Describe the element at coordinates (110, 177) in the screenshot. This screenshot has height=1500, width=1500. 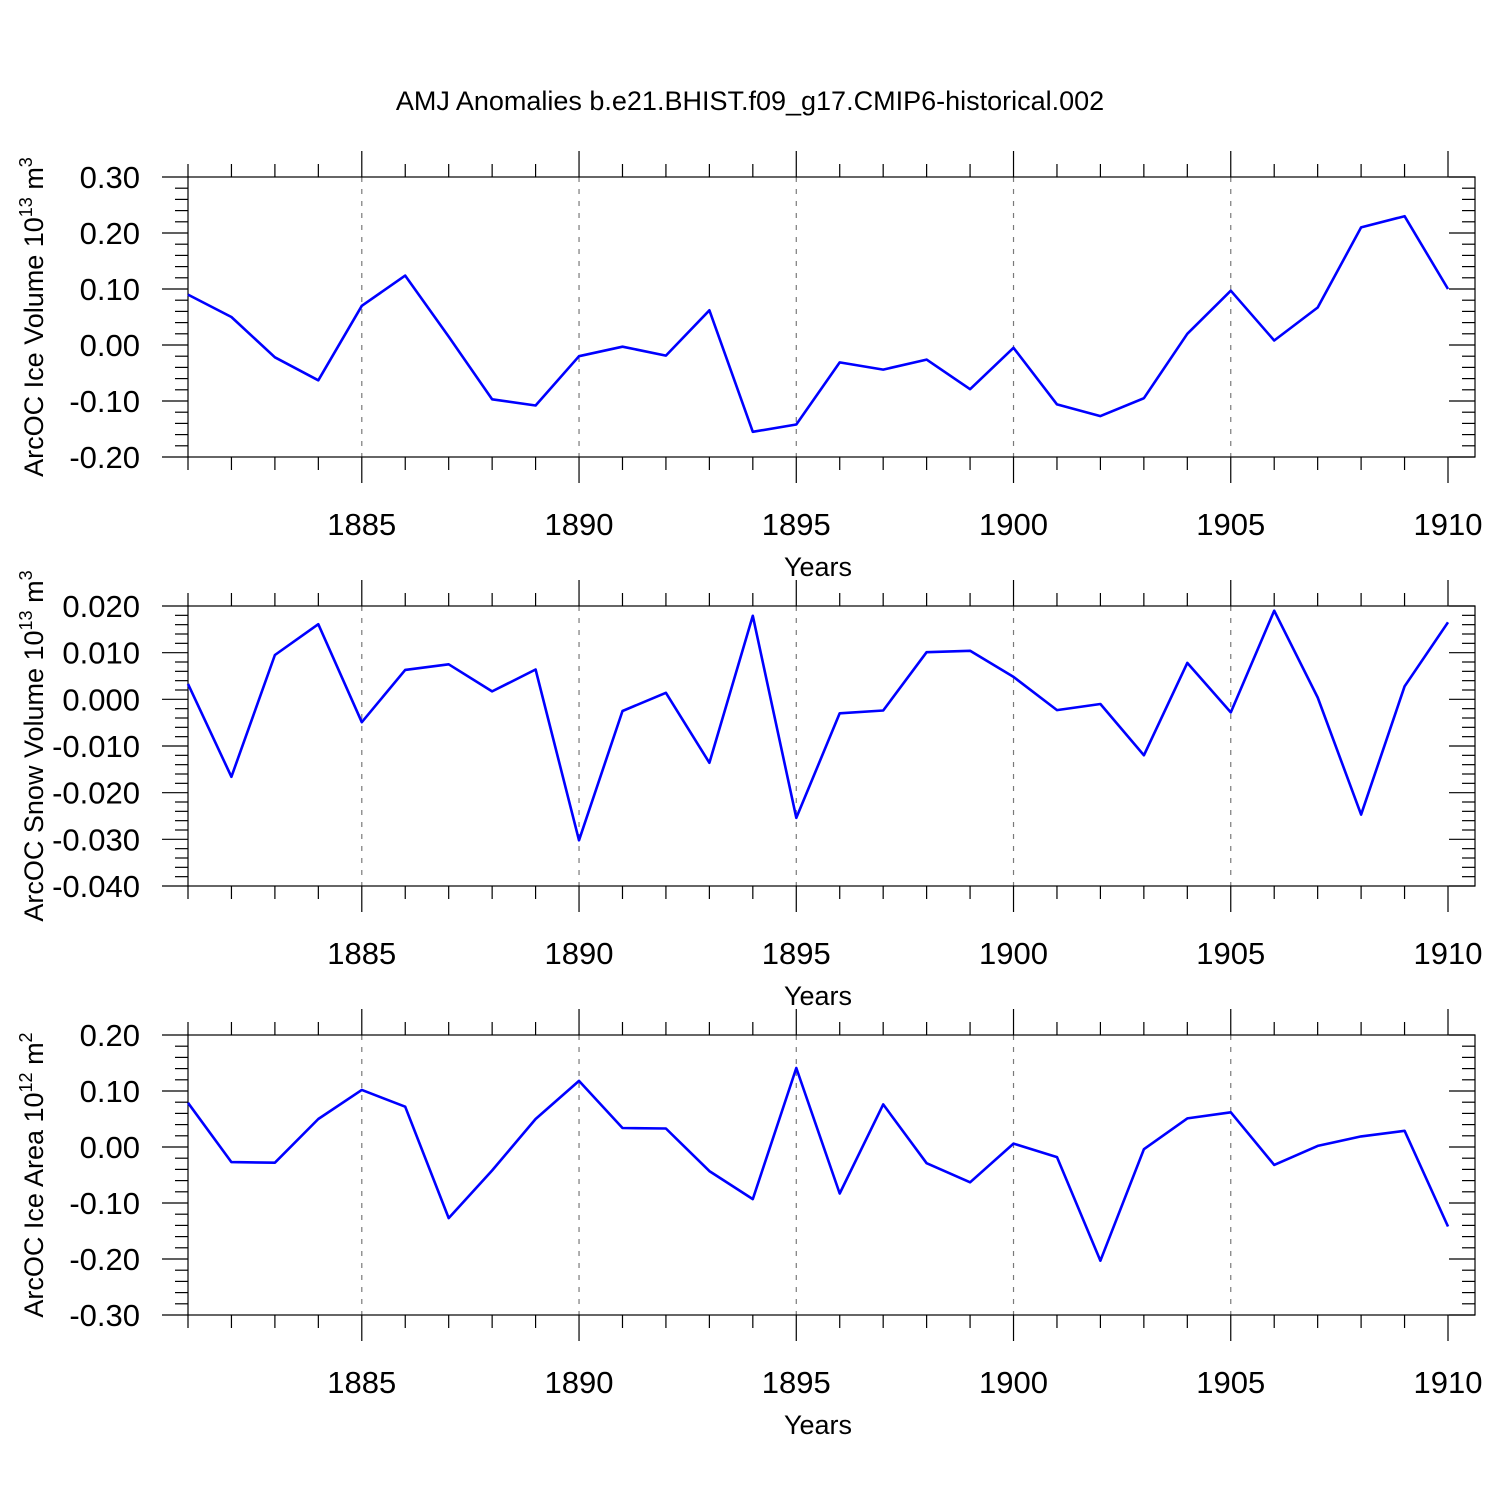
I see `y-tick-label: 0.30` at that location.